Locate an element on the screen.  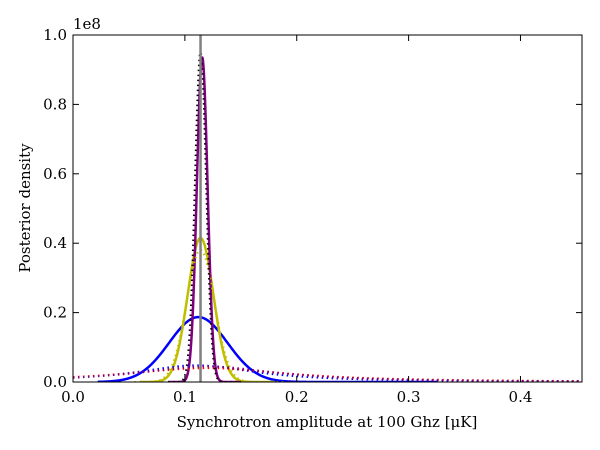
y-tick-label-4: 0.8 is located at coordinates (55, 104).